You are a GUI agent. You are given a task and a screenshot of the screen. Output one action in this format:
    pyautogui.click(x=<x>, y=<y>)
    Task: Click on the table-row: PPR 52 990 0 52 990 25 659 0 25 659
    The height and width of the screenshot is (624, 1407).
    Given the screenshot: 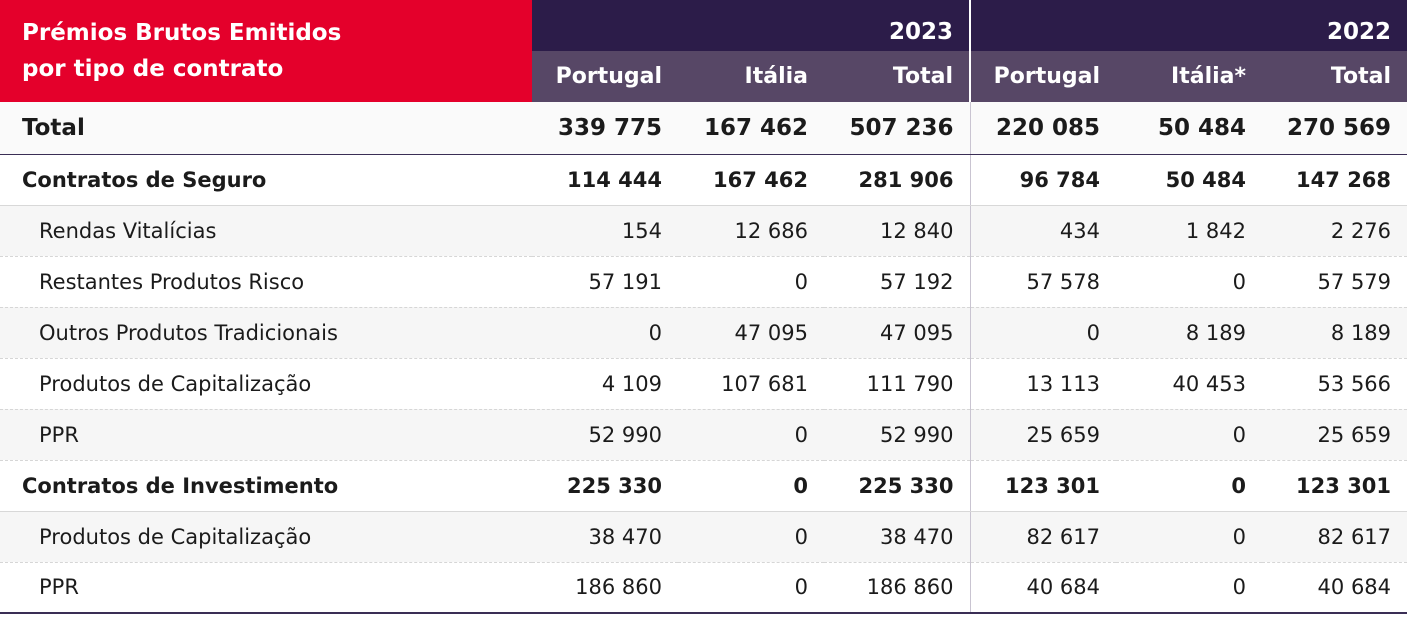 What is the action you would take?
    pyautogui.click(x=703, y=435)
    